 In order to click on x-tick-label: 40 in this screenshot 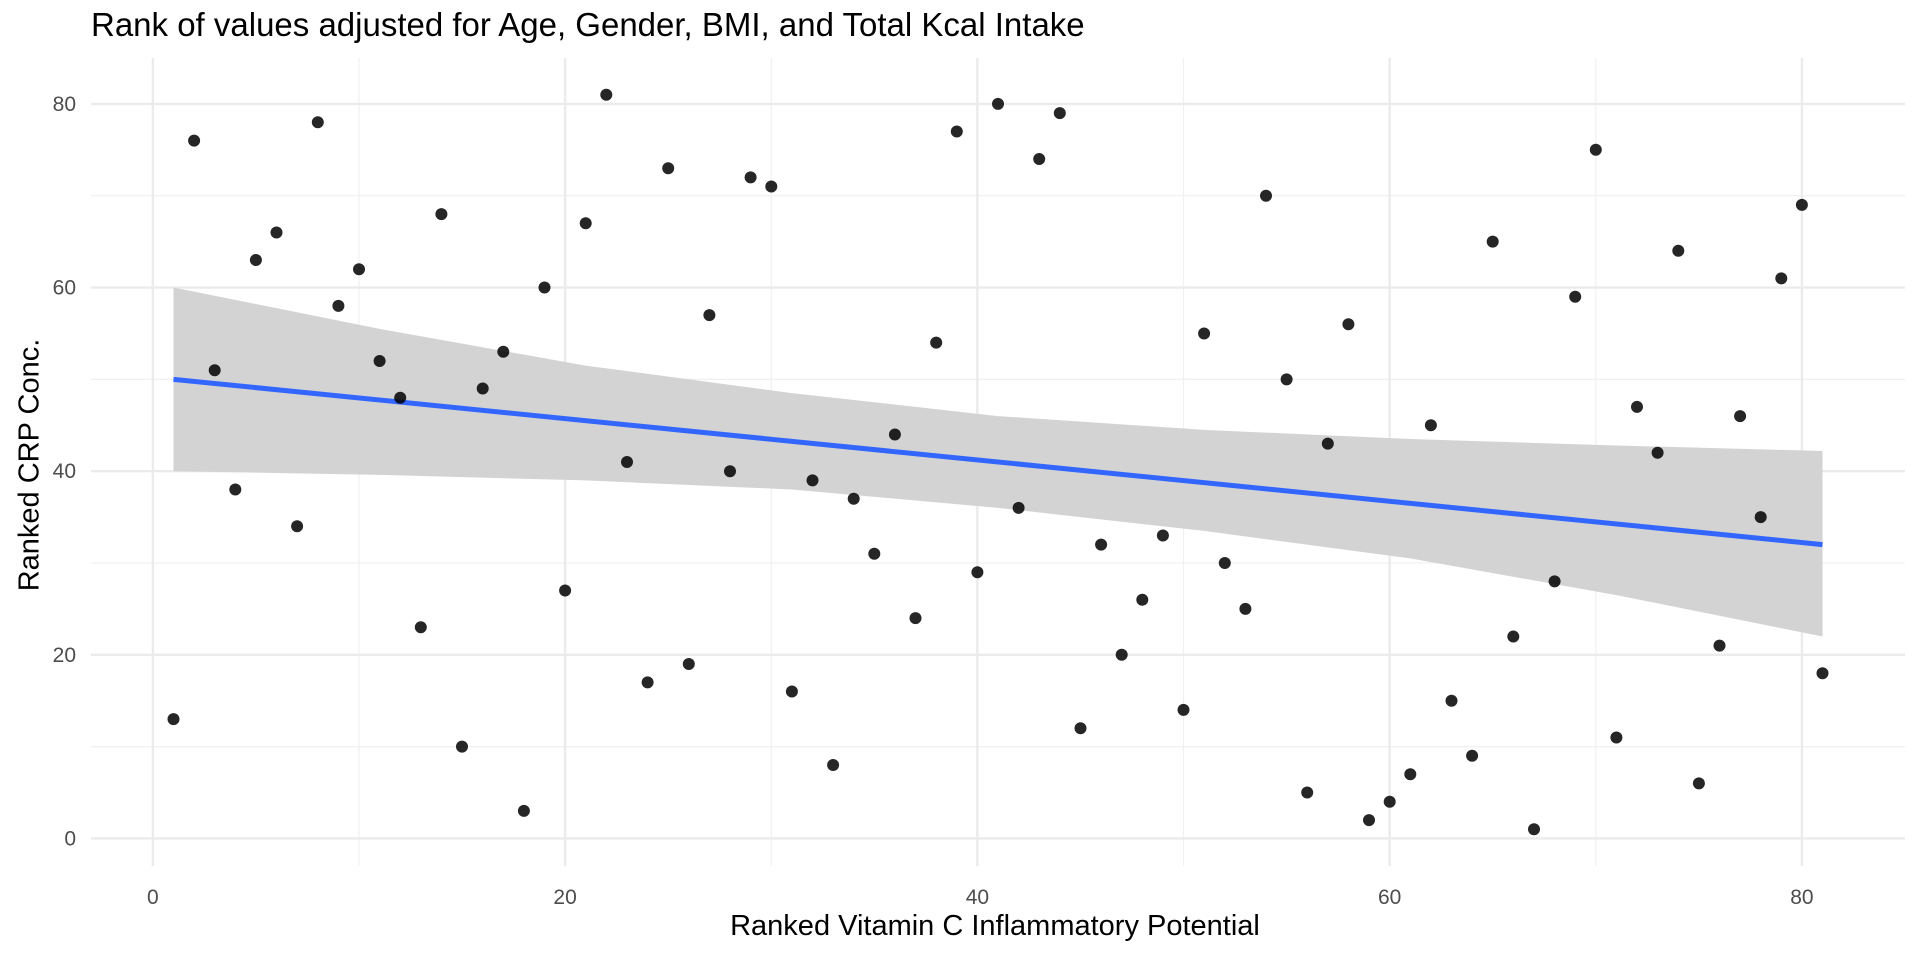, I will do `click(977, 897)`.